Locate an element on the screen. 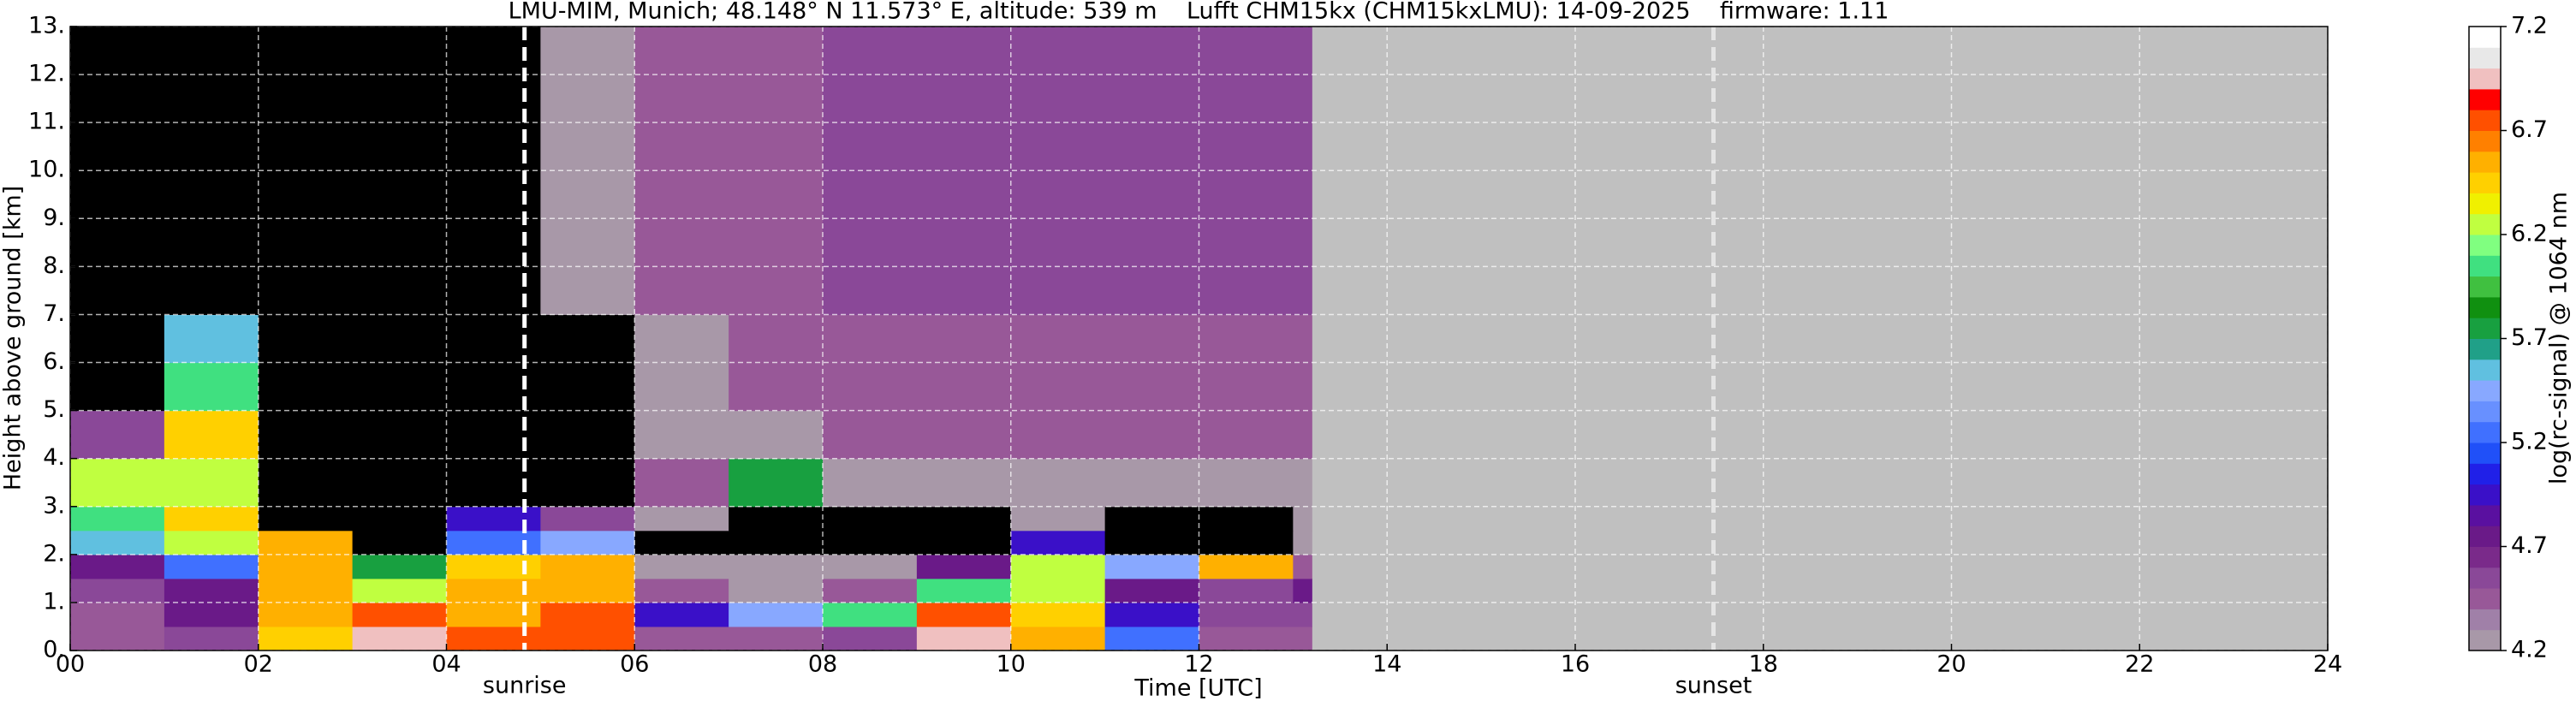 The width and height of the screenshot is (2576, 707). x-tick-label: 04 is located at coordinates (446, 664).